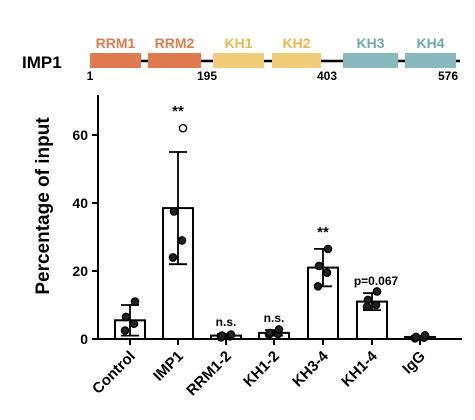 The image size is (475, 420). Describe the element at coordinates (238, 60) in the screenshot. I see `domain-box-kh1` at that location.